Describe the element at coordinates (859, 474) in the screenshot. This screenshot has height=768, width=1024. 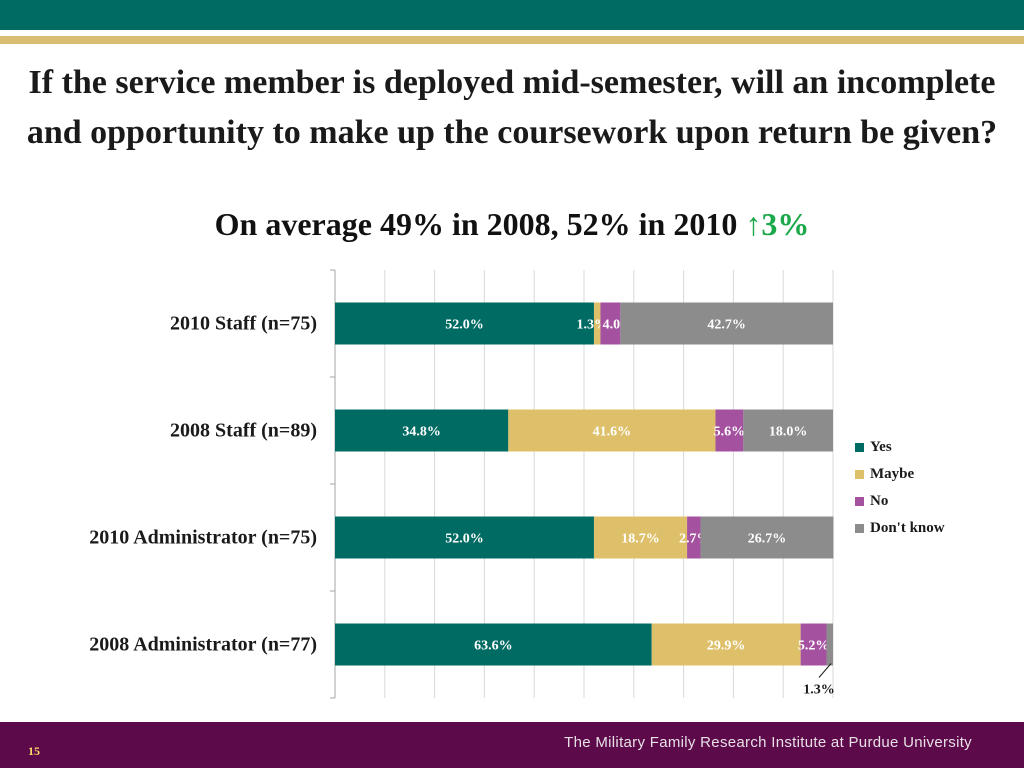
I see `legend-swatch-maybe` at that location.